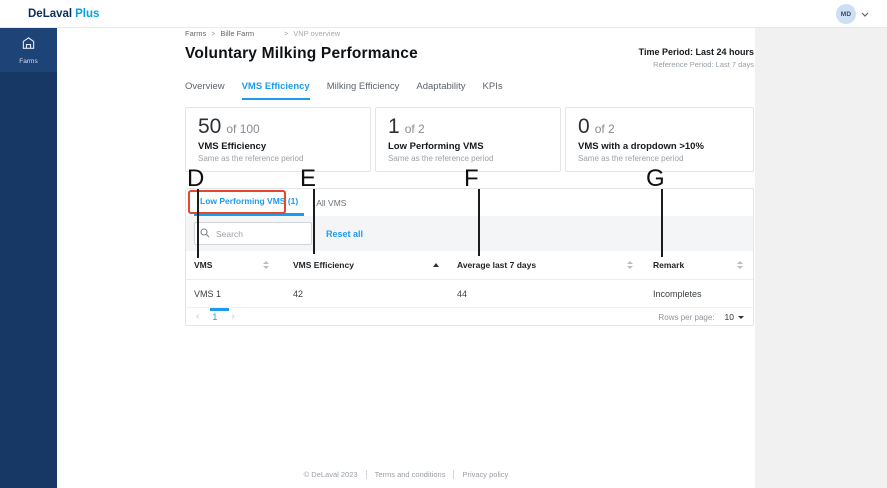 Image resolution: width=887 pixels, height=488 pixels. I want to click on chevron-down-icon, so click(865, 14).